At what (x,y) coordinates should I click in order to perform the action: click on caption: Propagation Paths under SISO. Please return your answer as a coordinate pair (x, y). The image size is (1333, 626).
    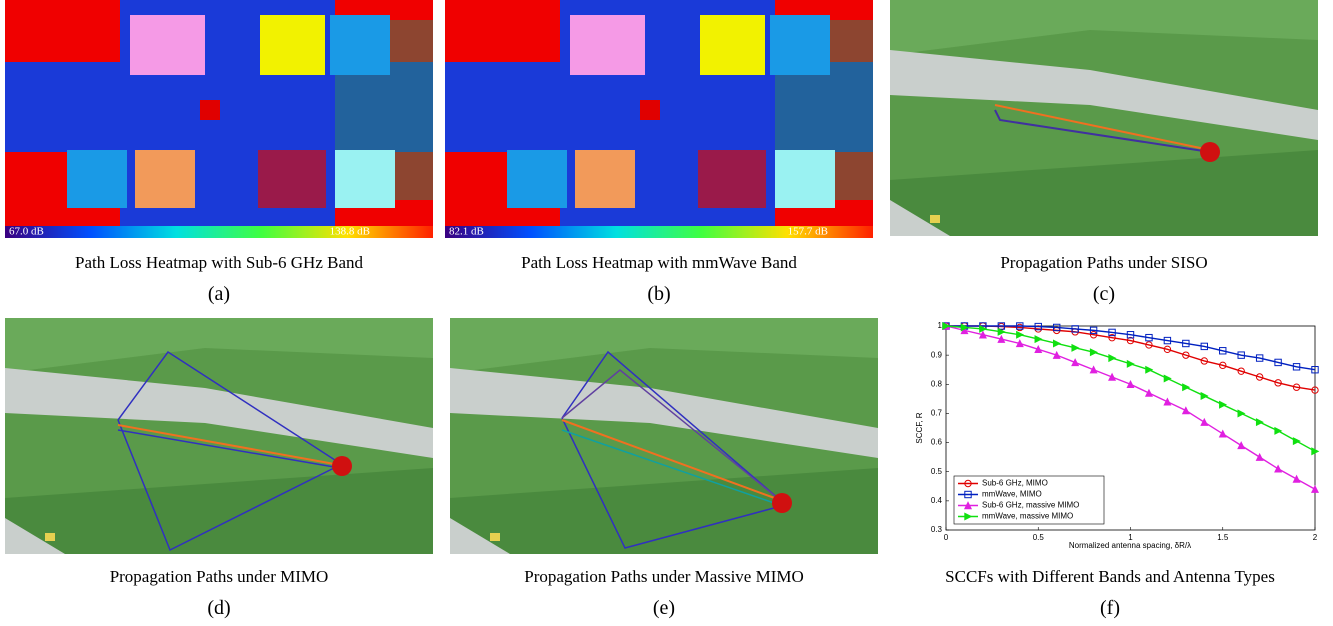
    Looking at the image, I should click on (1103, 262).